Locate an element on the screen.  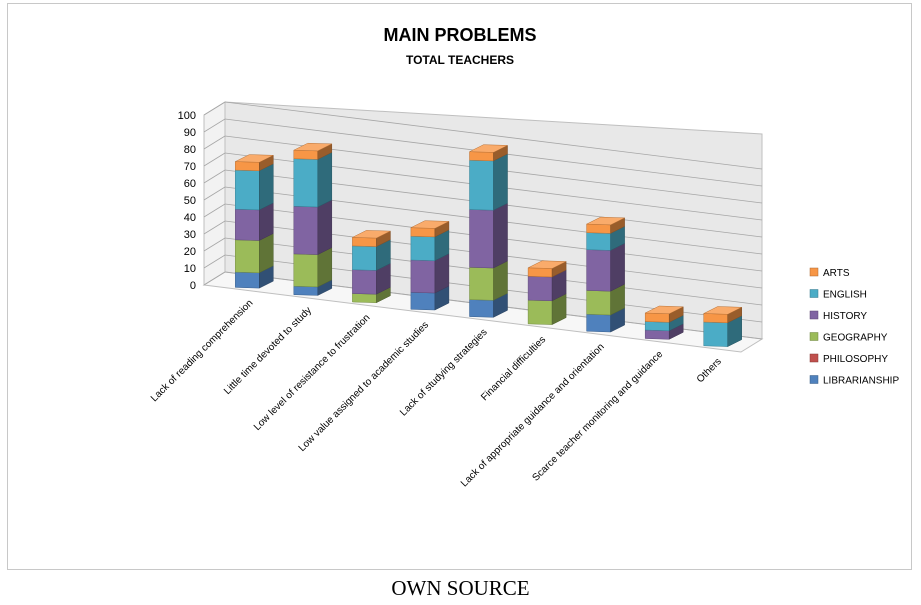
y-tick-label: 100 is located at coordinates (187, 116).